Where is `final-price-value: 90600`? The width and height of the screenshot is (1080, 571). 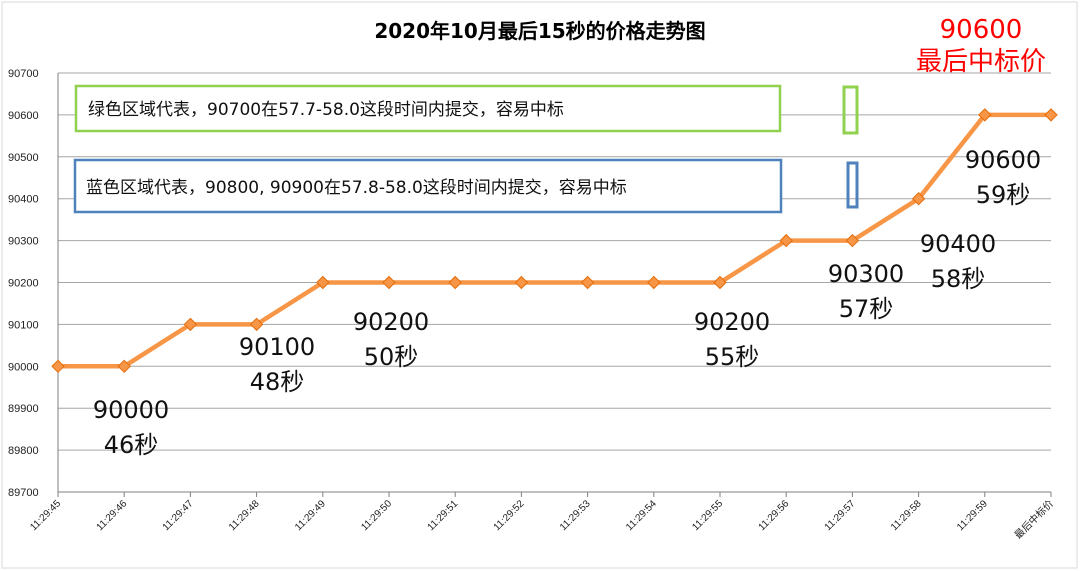
final-price-value: 90600 is located at coordinates (981, 30).